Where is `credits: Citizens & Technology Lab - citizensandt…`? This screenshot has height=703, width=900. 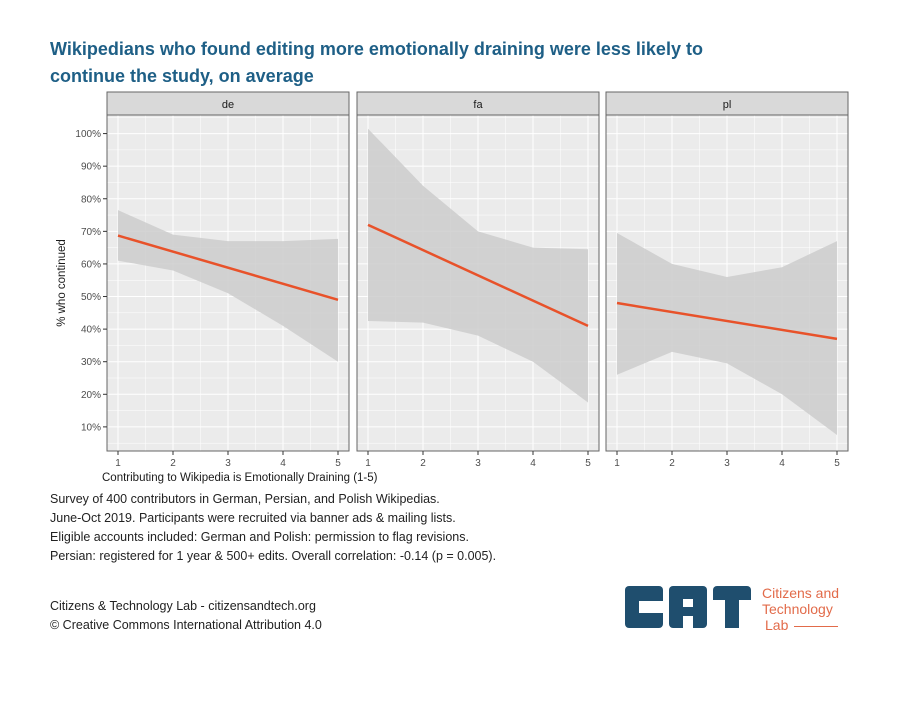
credits: Citizens & Technology Lab - citizensandt… is located at coordinates (186, 616).